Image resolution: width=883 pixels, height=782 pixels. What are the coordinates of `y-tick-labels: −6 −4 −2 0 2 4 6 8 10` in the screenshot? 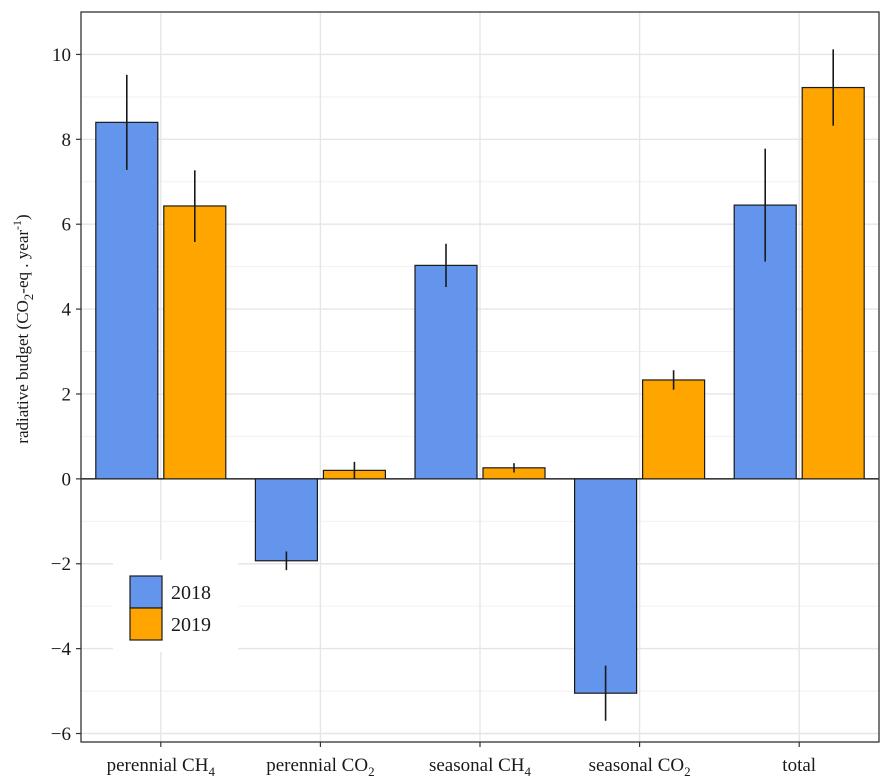 It's located at (61, 395).